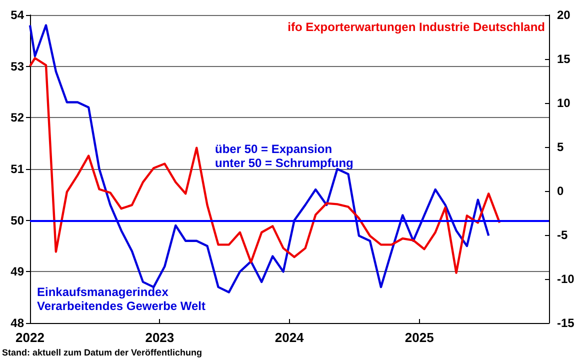 This screenshot has height=359, width=580. I want to click on y-tick-label: 49, so click(17, 271).